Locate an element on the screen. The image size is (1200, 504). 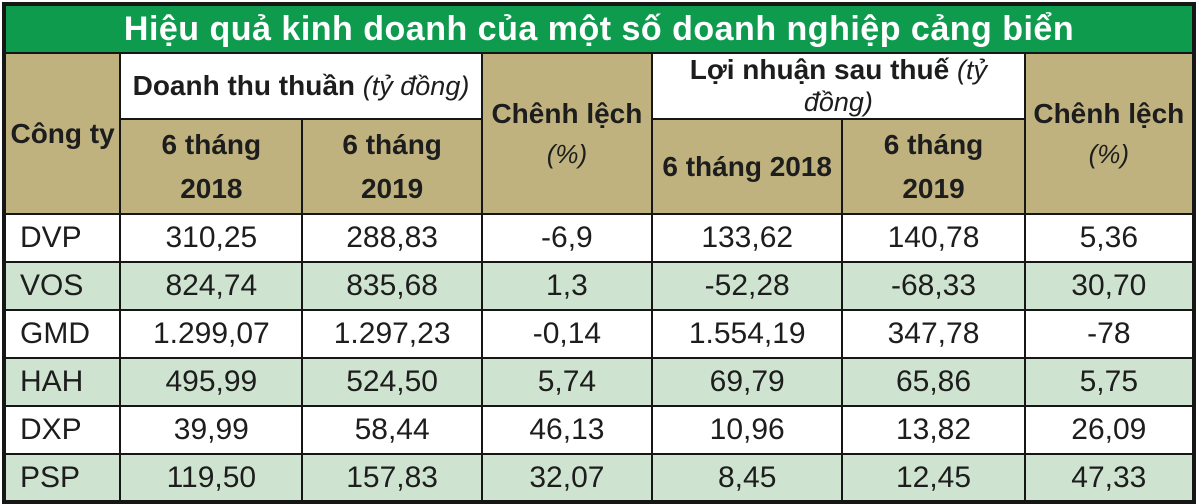
value-cell: 5,74 is located at coordinates (567, 382).